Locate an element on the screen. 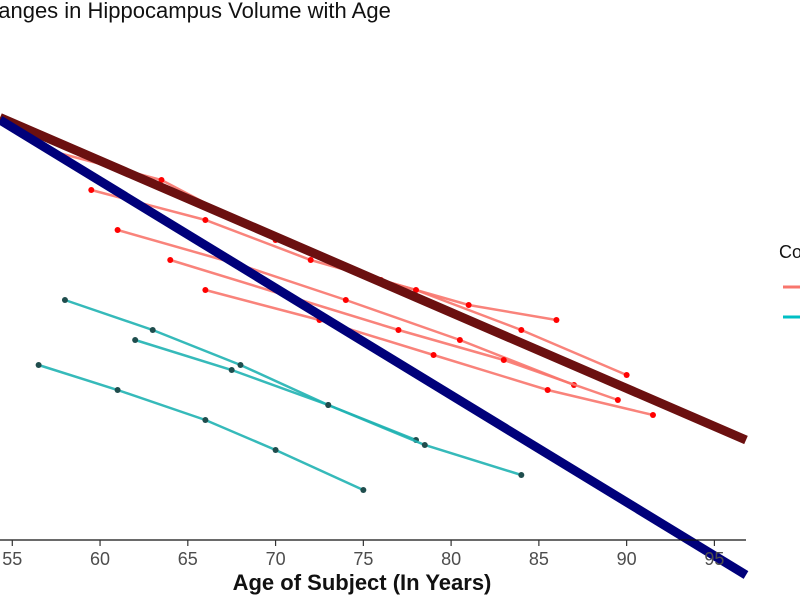 Image resolution: width=800 pixels, height=600 pixels. legend-keys is located at coordinates (791, 302).